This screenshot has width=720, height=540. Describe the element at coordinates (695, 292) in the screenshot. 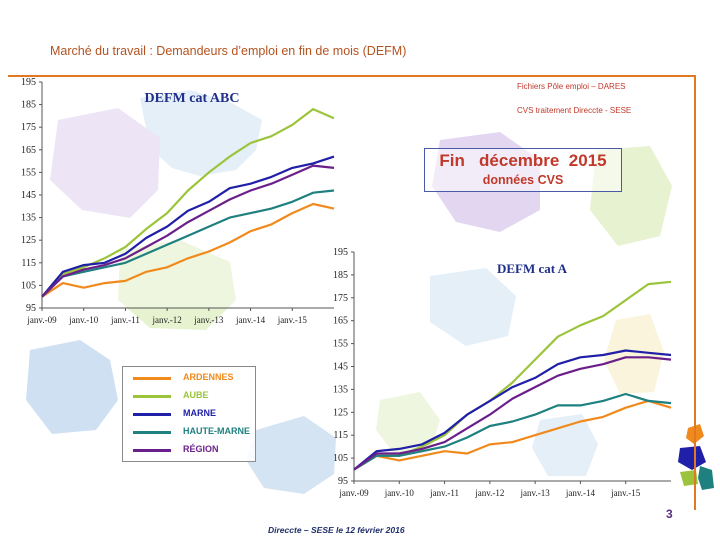

I see `side-rule` at that location.